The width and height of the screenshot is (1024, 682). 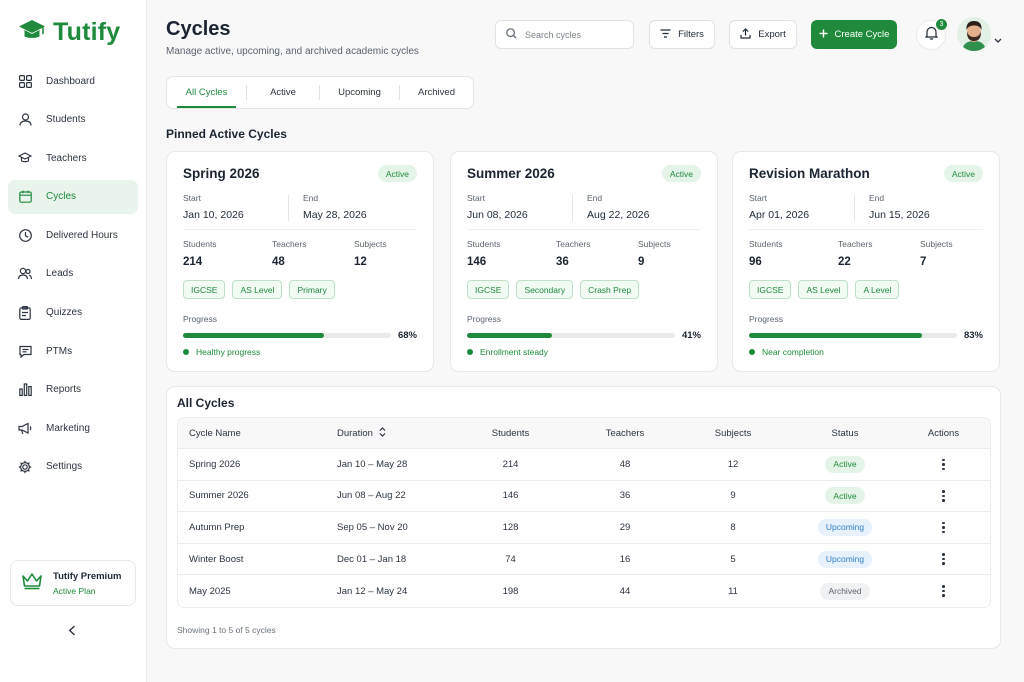 I want to click on cycle-end: End Jun 15, 2026, so click(x=899, y=207).